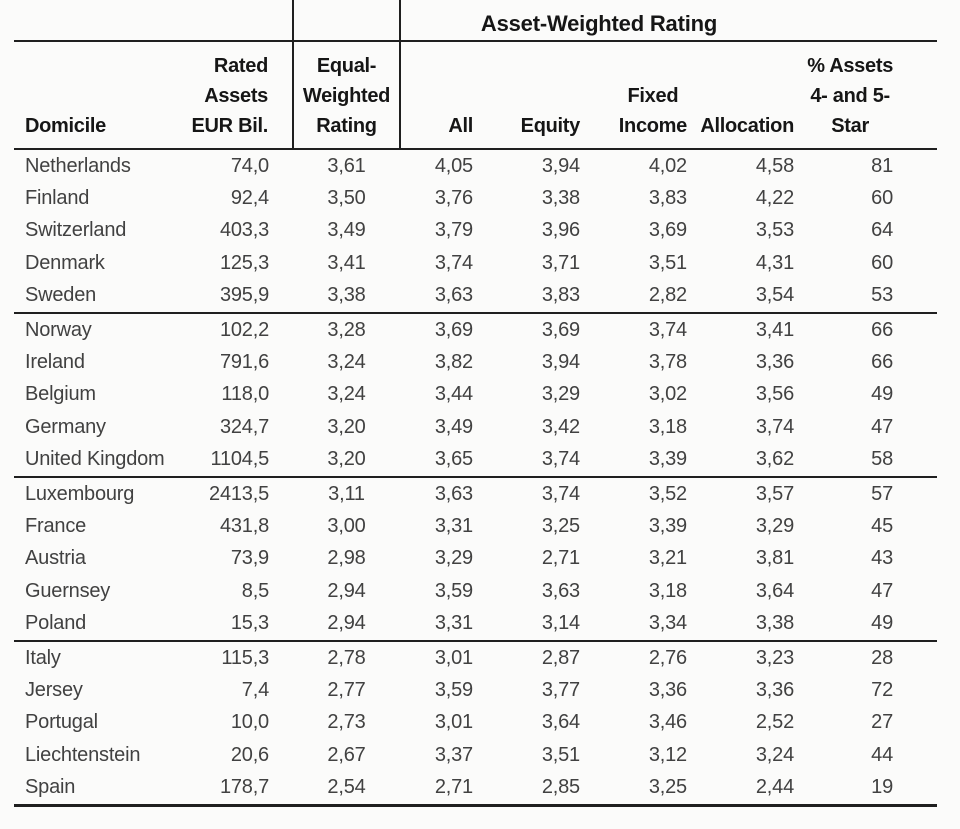 The height and width of the screenshot is (829, 960). Describe the element at coordinates (475, 559) in the screenshot. I see `table-row: Austria 73,9 2,98 3,29 2,71 3,21 3,81 43` at that location.